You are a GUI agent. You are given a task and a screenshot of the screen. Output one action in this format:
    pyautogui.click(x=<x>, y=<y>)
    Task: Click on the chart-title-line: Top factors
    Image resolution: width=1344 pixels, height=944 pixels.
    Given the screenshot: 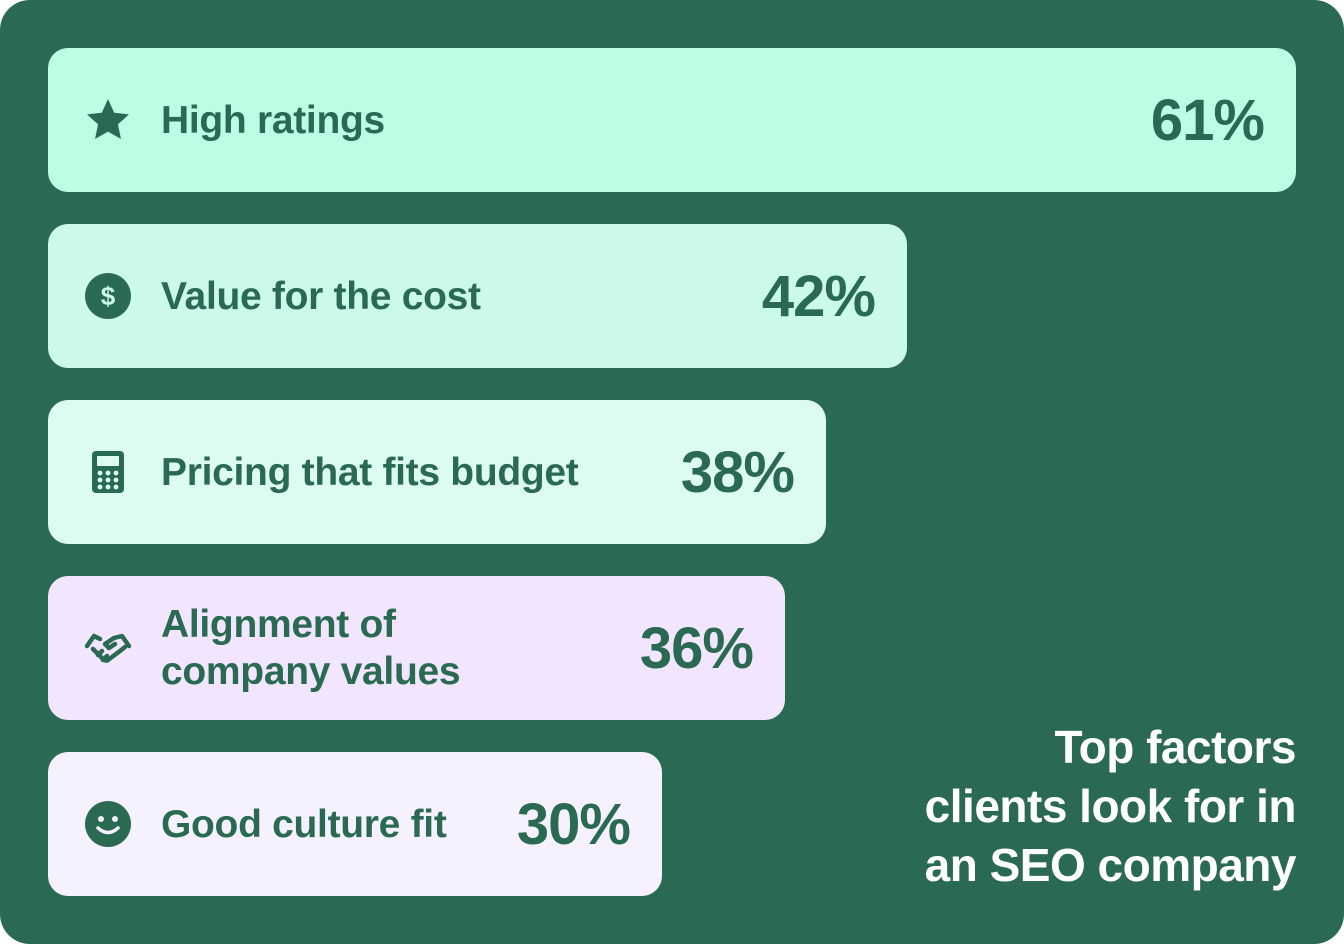 What is the action you would take?
    pyautogui.click(x=1175, y=747)
    